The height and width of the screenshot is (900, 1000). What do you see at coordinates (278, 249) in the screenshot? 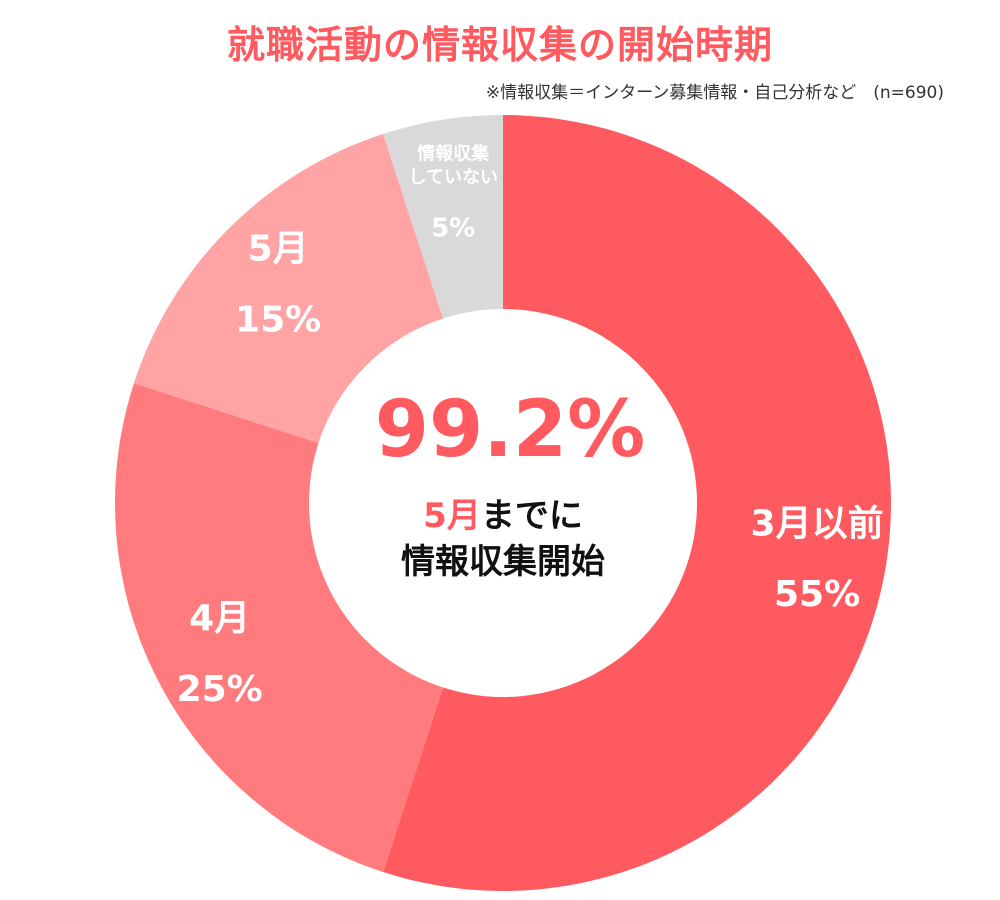
I see `slice-label-2-line-0: 5月` at bounding box center [278, 249].